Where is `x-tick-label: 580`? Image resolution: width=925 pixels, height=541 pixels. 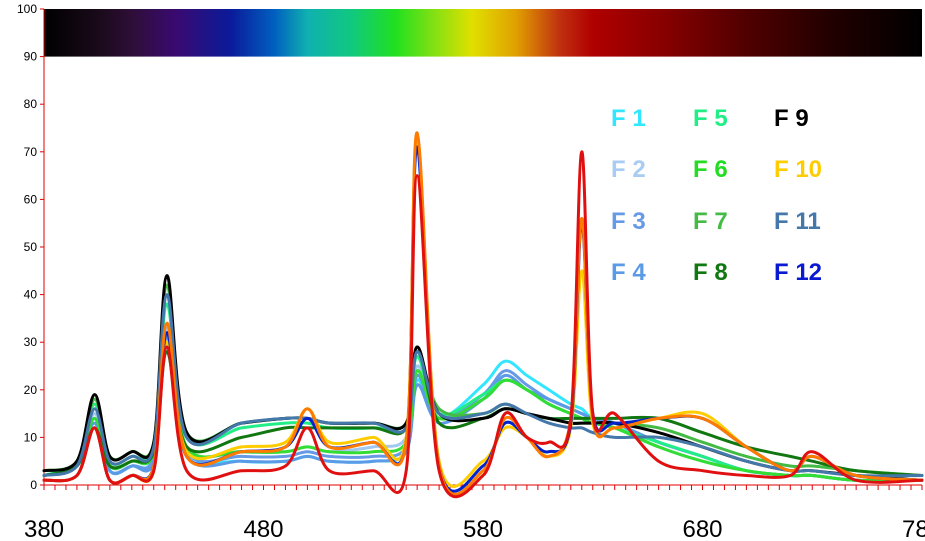 x-tick-label: 580 is located at coordinates (483, 528).